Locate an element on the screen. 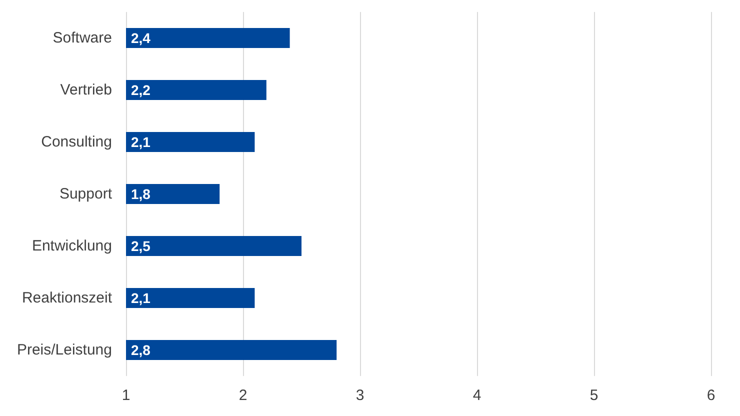 The image size is (740, 416). data-label: 2,4 is located at coordinates (141, 38).